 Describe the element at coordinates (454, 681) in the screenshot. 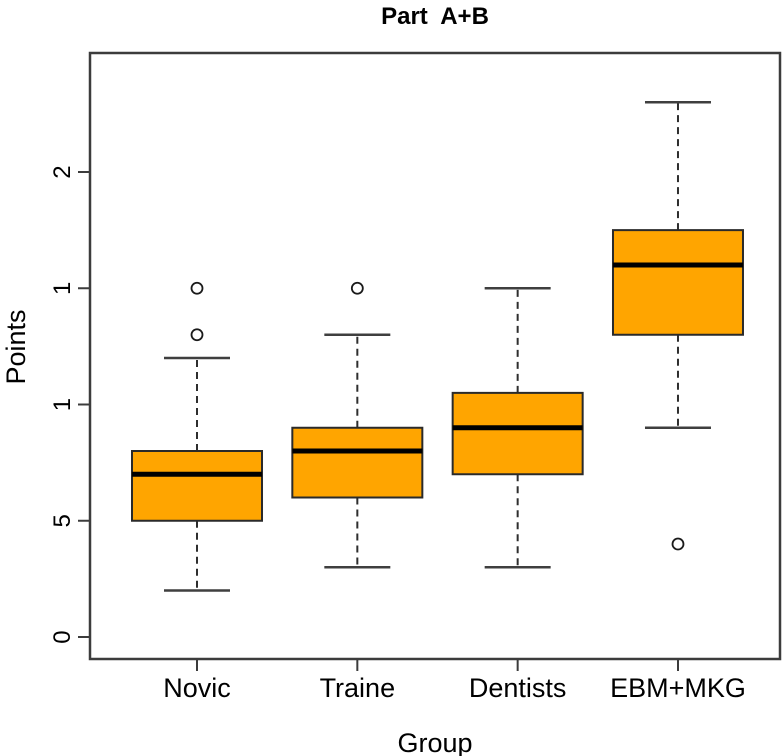

I see `x-axis-ticks: Novic Traine Dentists EBM+MKG` at that location.